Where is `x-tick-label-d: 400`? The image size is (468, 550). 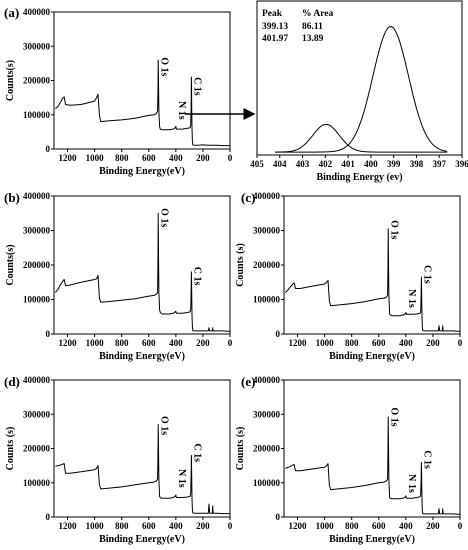
x-tick-label-d: 400 is located at coordinates (176, 526).